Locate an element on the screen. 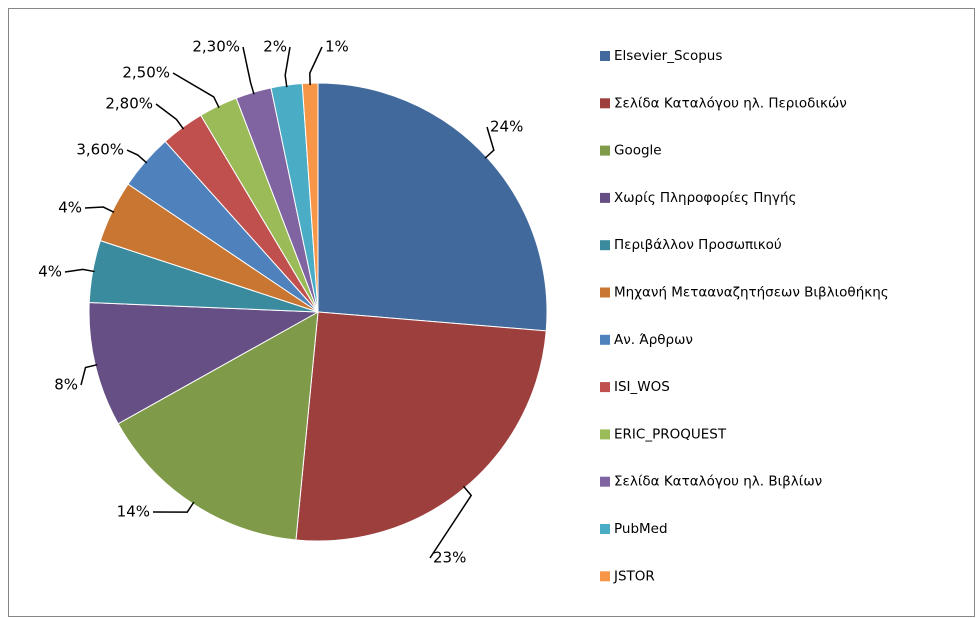 The image size is (976, 618). legend-label: Χωρίς Πληροφορίες Πηγής is located at coordinates (705, 198).